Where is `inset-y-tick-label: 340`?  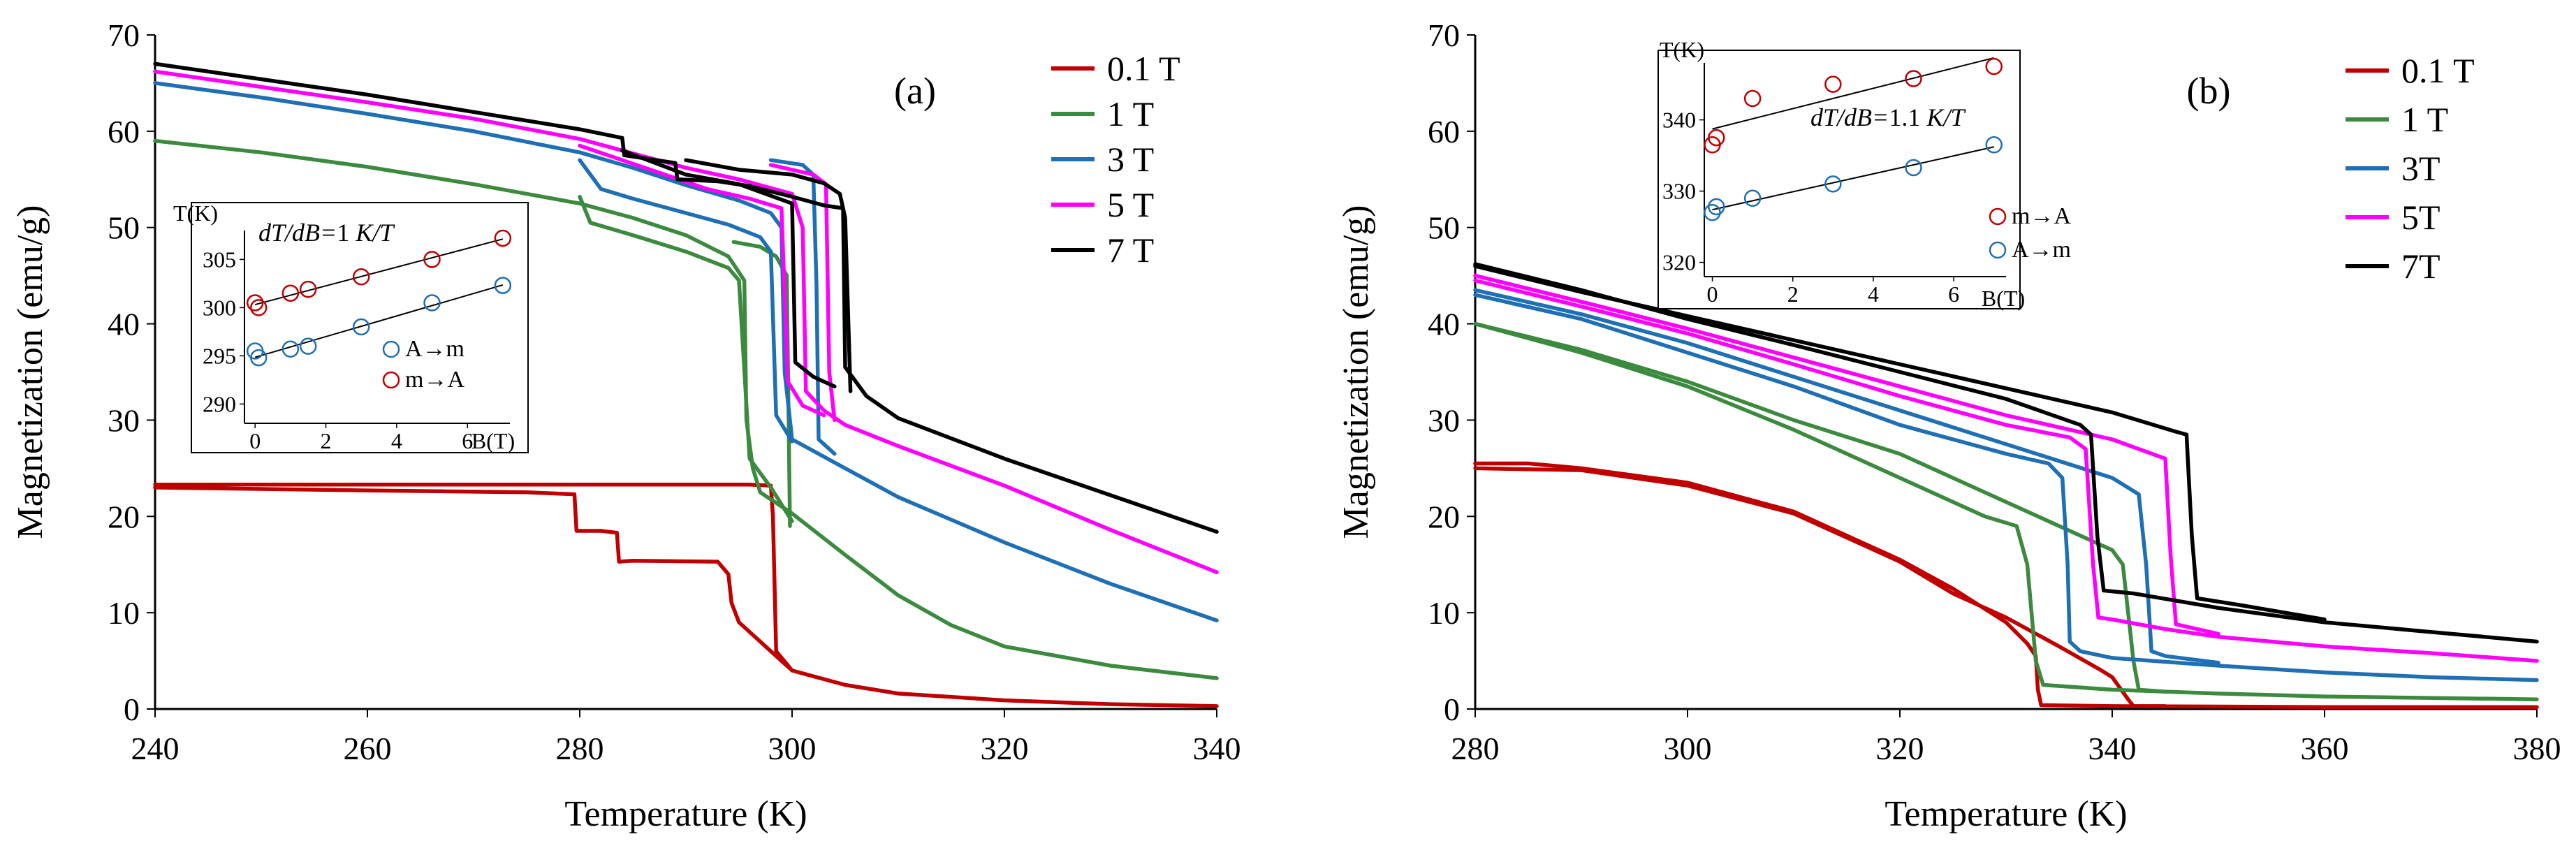
inset-y-tick-label: 340 is located at coordinates (1679, 120).